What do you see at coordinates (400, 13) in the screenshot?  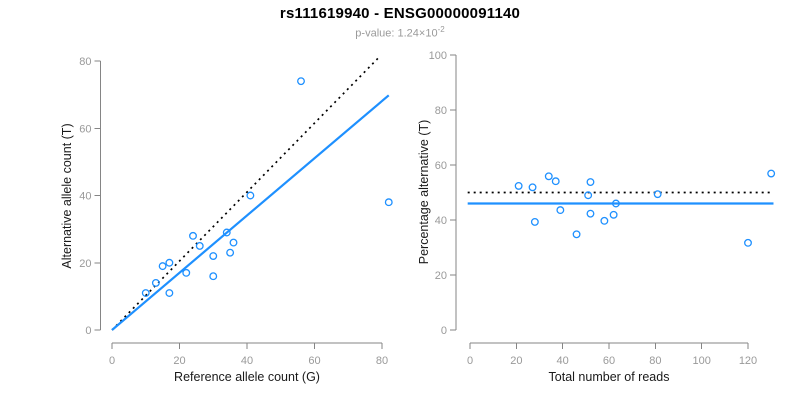 I see `figure-title: rs111619940 - ENSG00000091140` at bounding box center [400, 13].